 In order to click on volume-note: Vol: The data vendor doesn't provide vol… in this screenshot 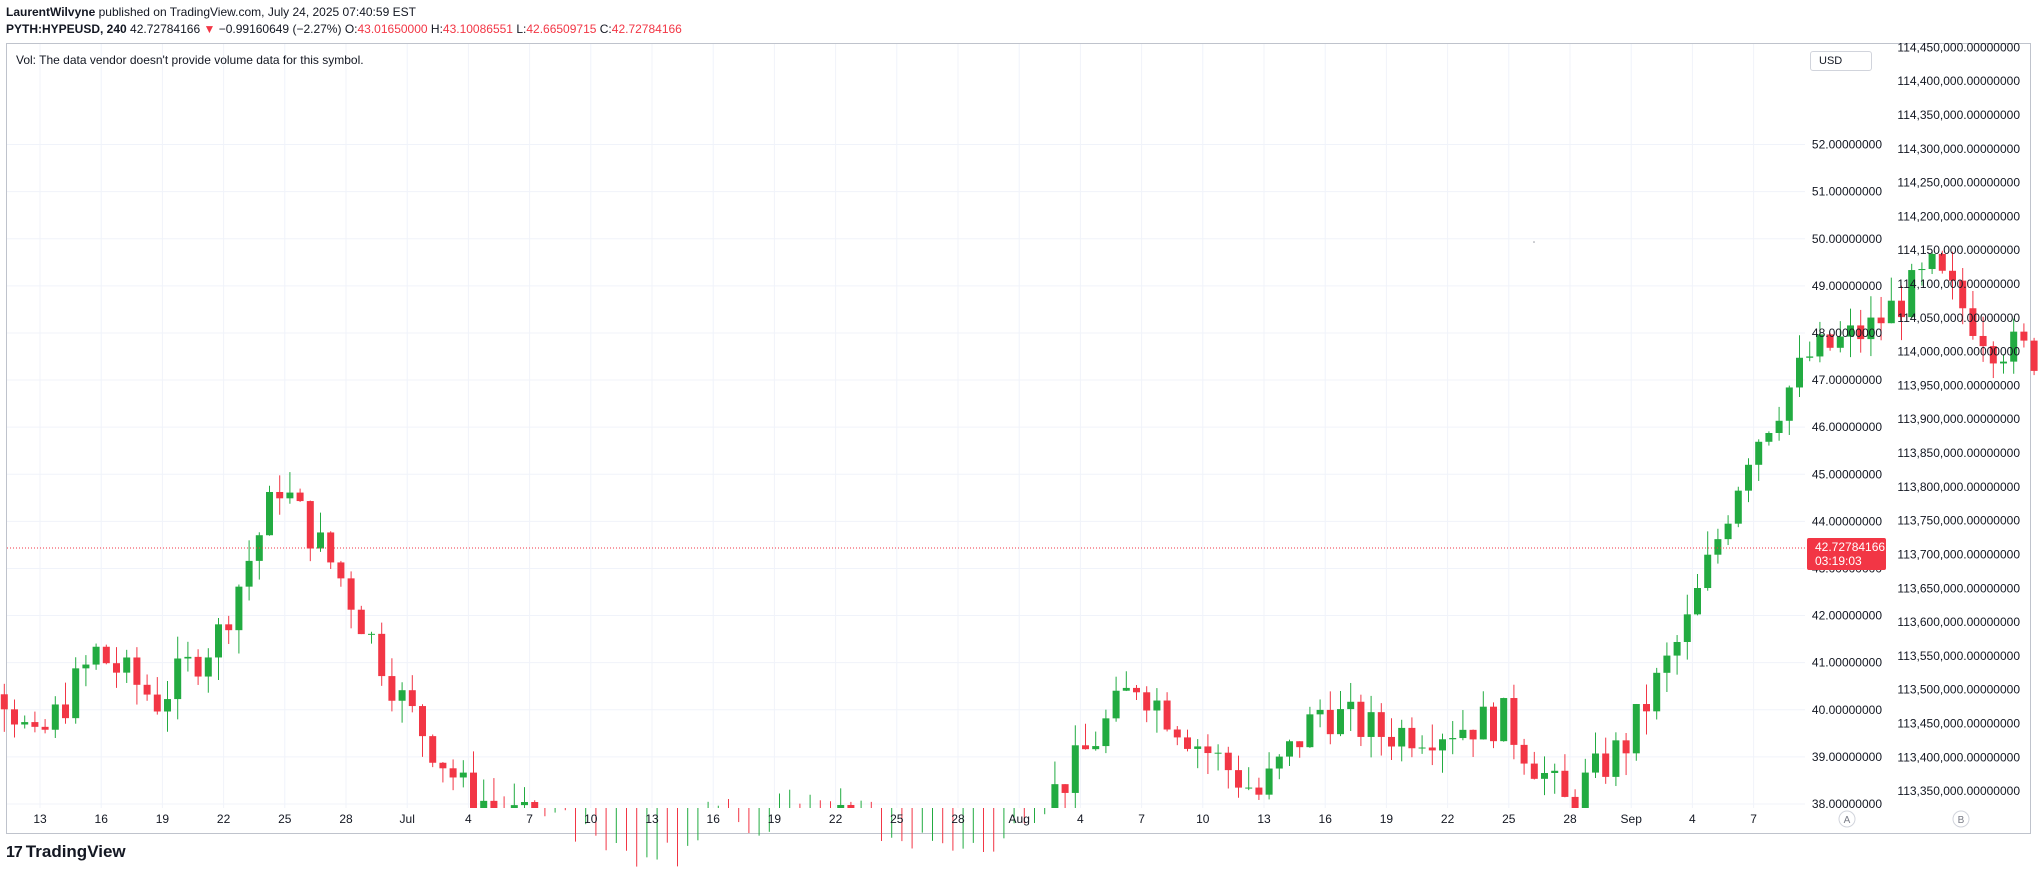, I will do `click(190, 60)`.